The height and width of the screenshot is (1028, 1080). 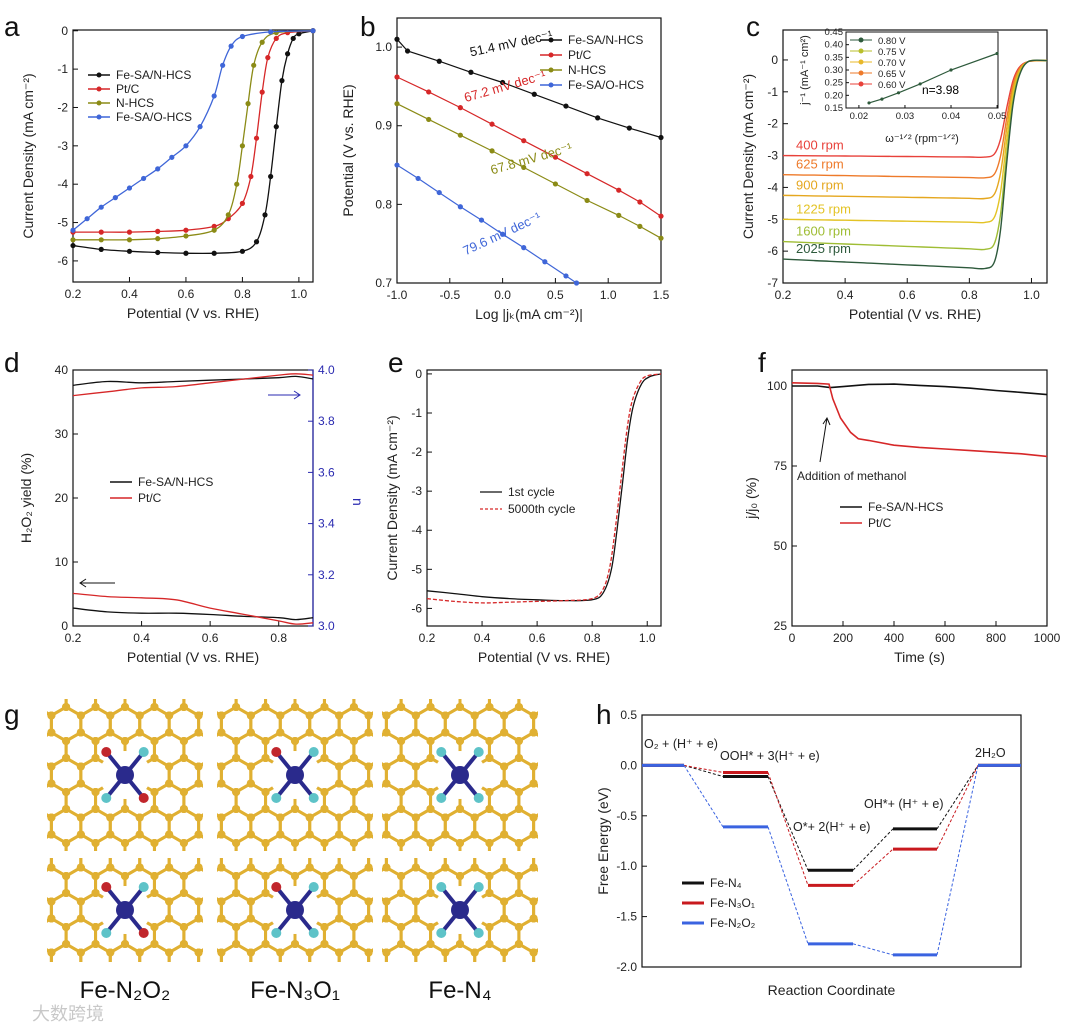 What do you see at coordinates (478, 752) in the screenshot?
I see `nitrogen-atom` at bounding box center [478, 752].